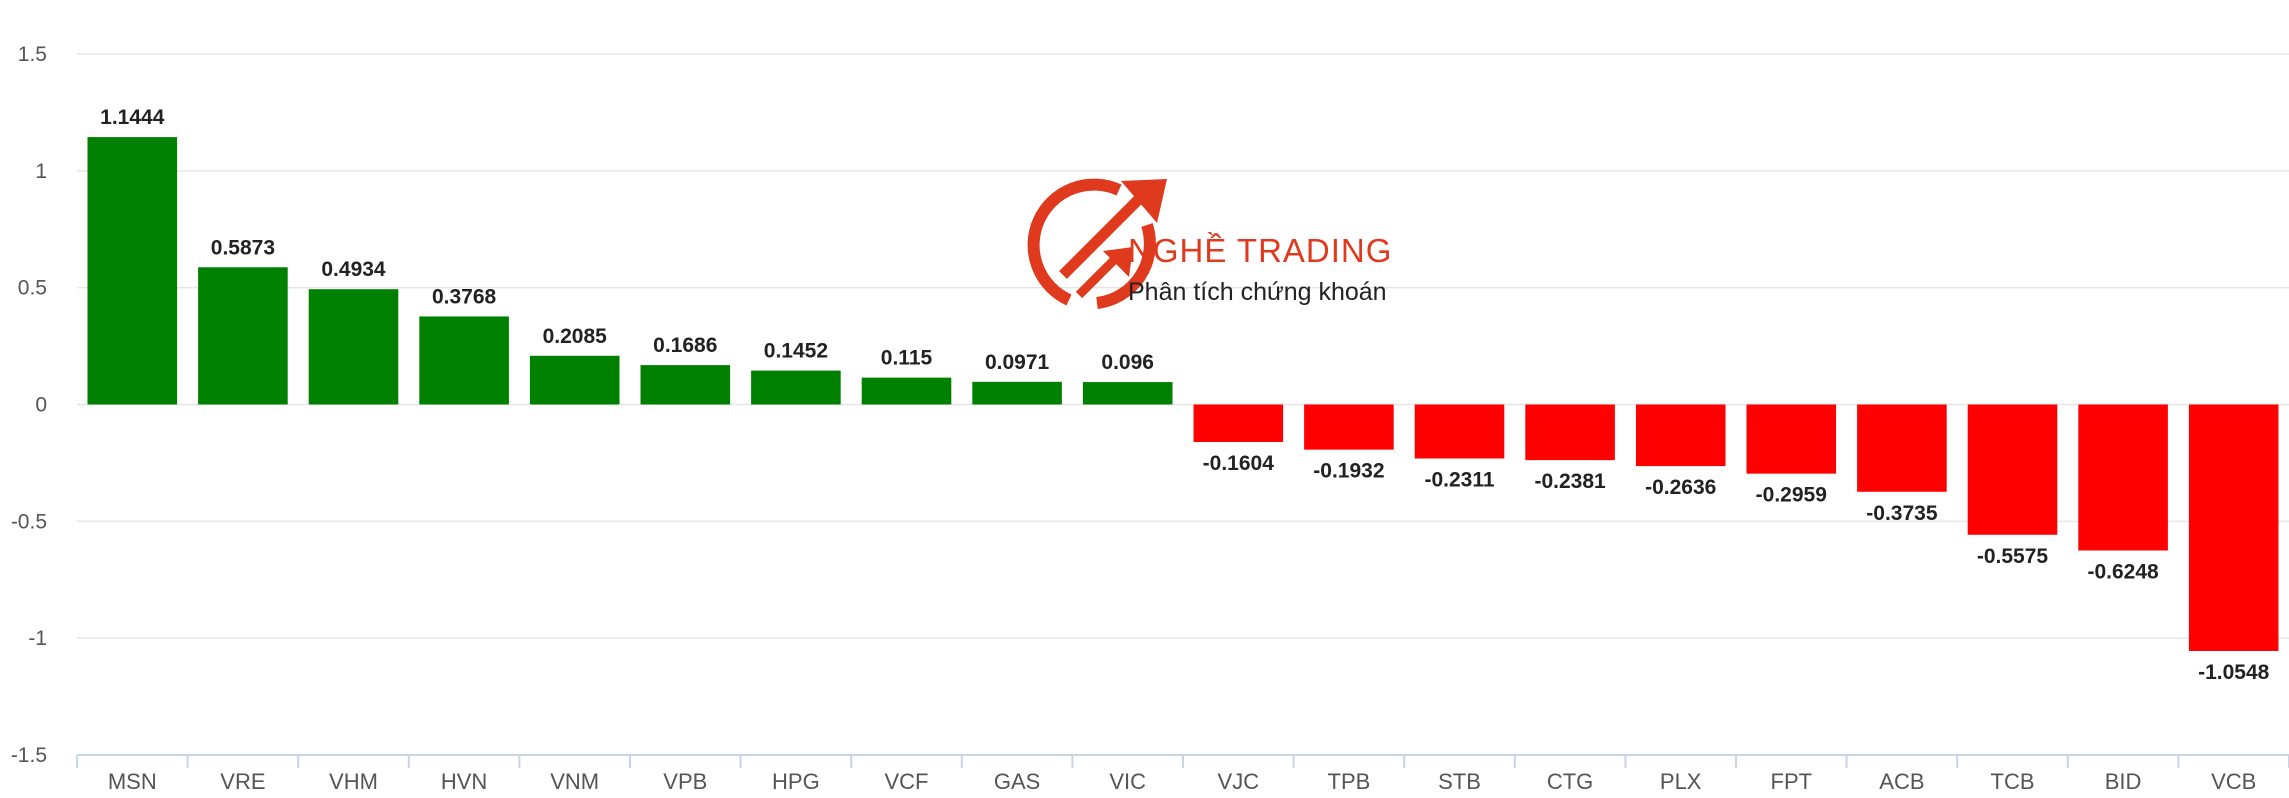 The height and width of the screenshot is (798, 2289). What do you see at coordinates (29, 755) in the screenshot?
I see `y-tick-label: -1.5` at bounding box center [29, 755].